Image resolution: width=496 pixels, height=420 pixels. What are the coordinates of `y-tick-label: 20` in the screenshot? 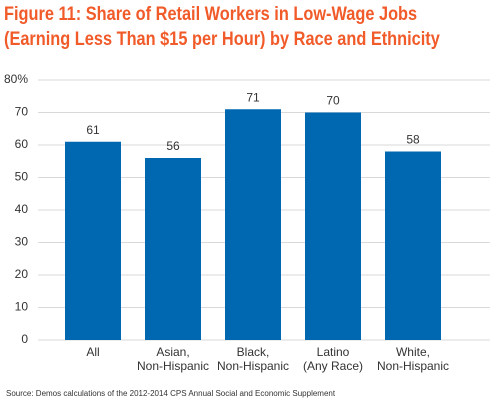 It's located at (22, 274).